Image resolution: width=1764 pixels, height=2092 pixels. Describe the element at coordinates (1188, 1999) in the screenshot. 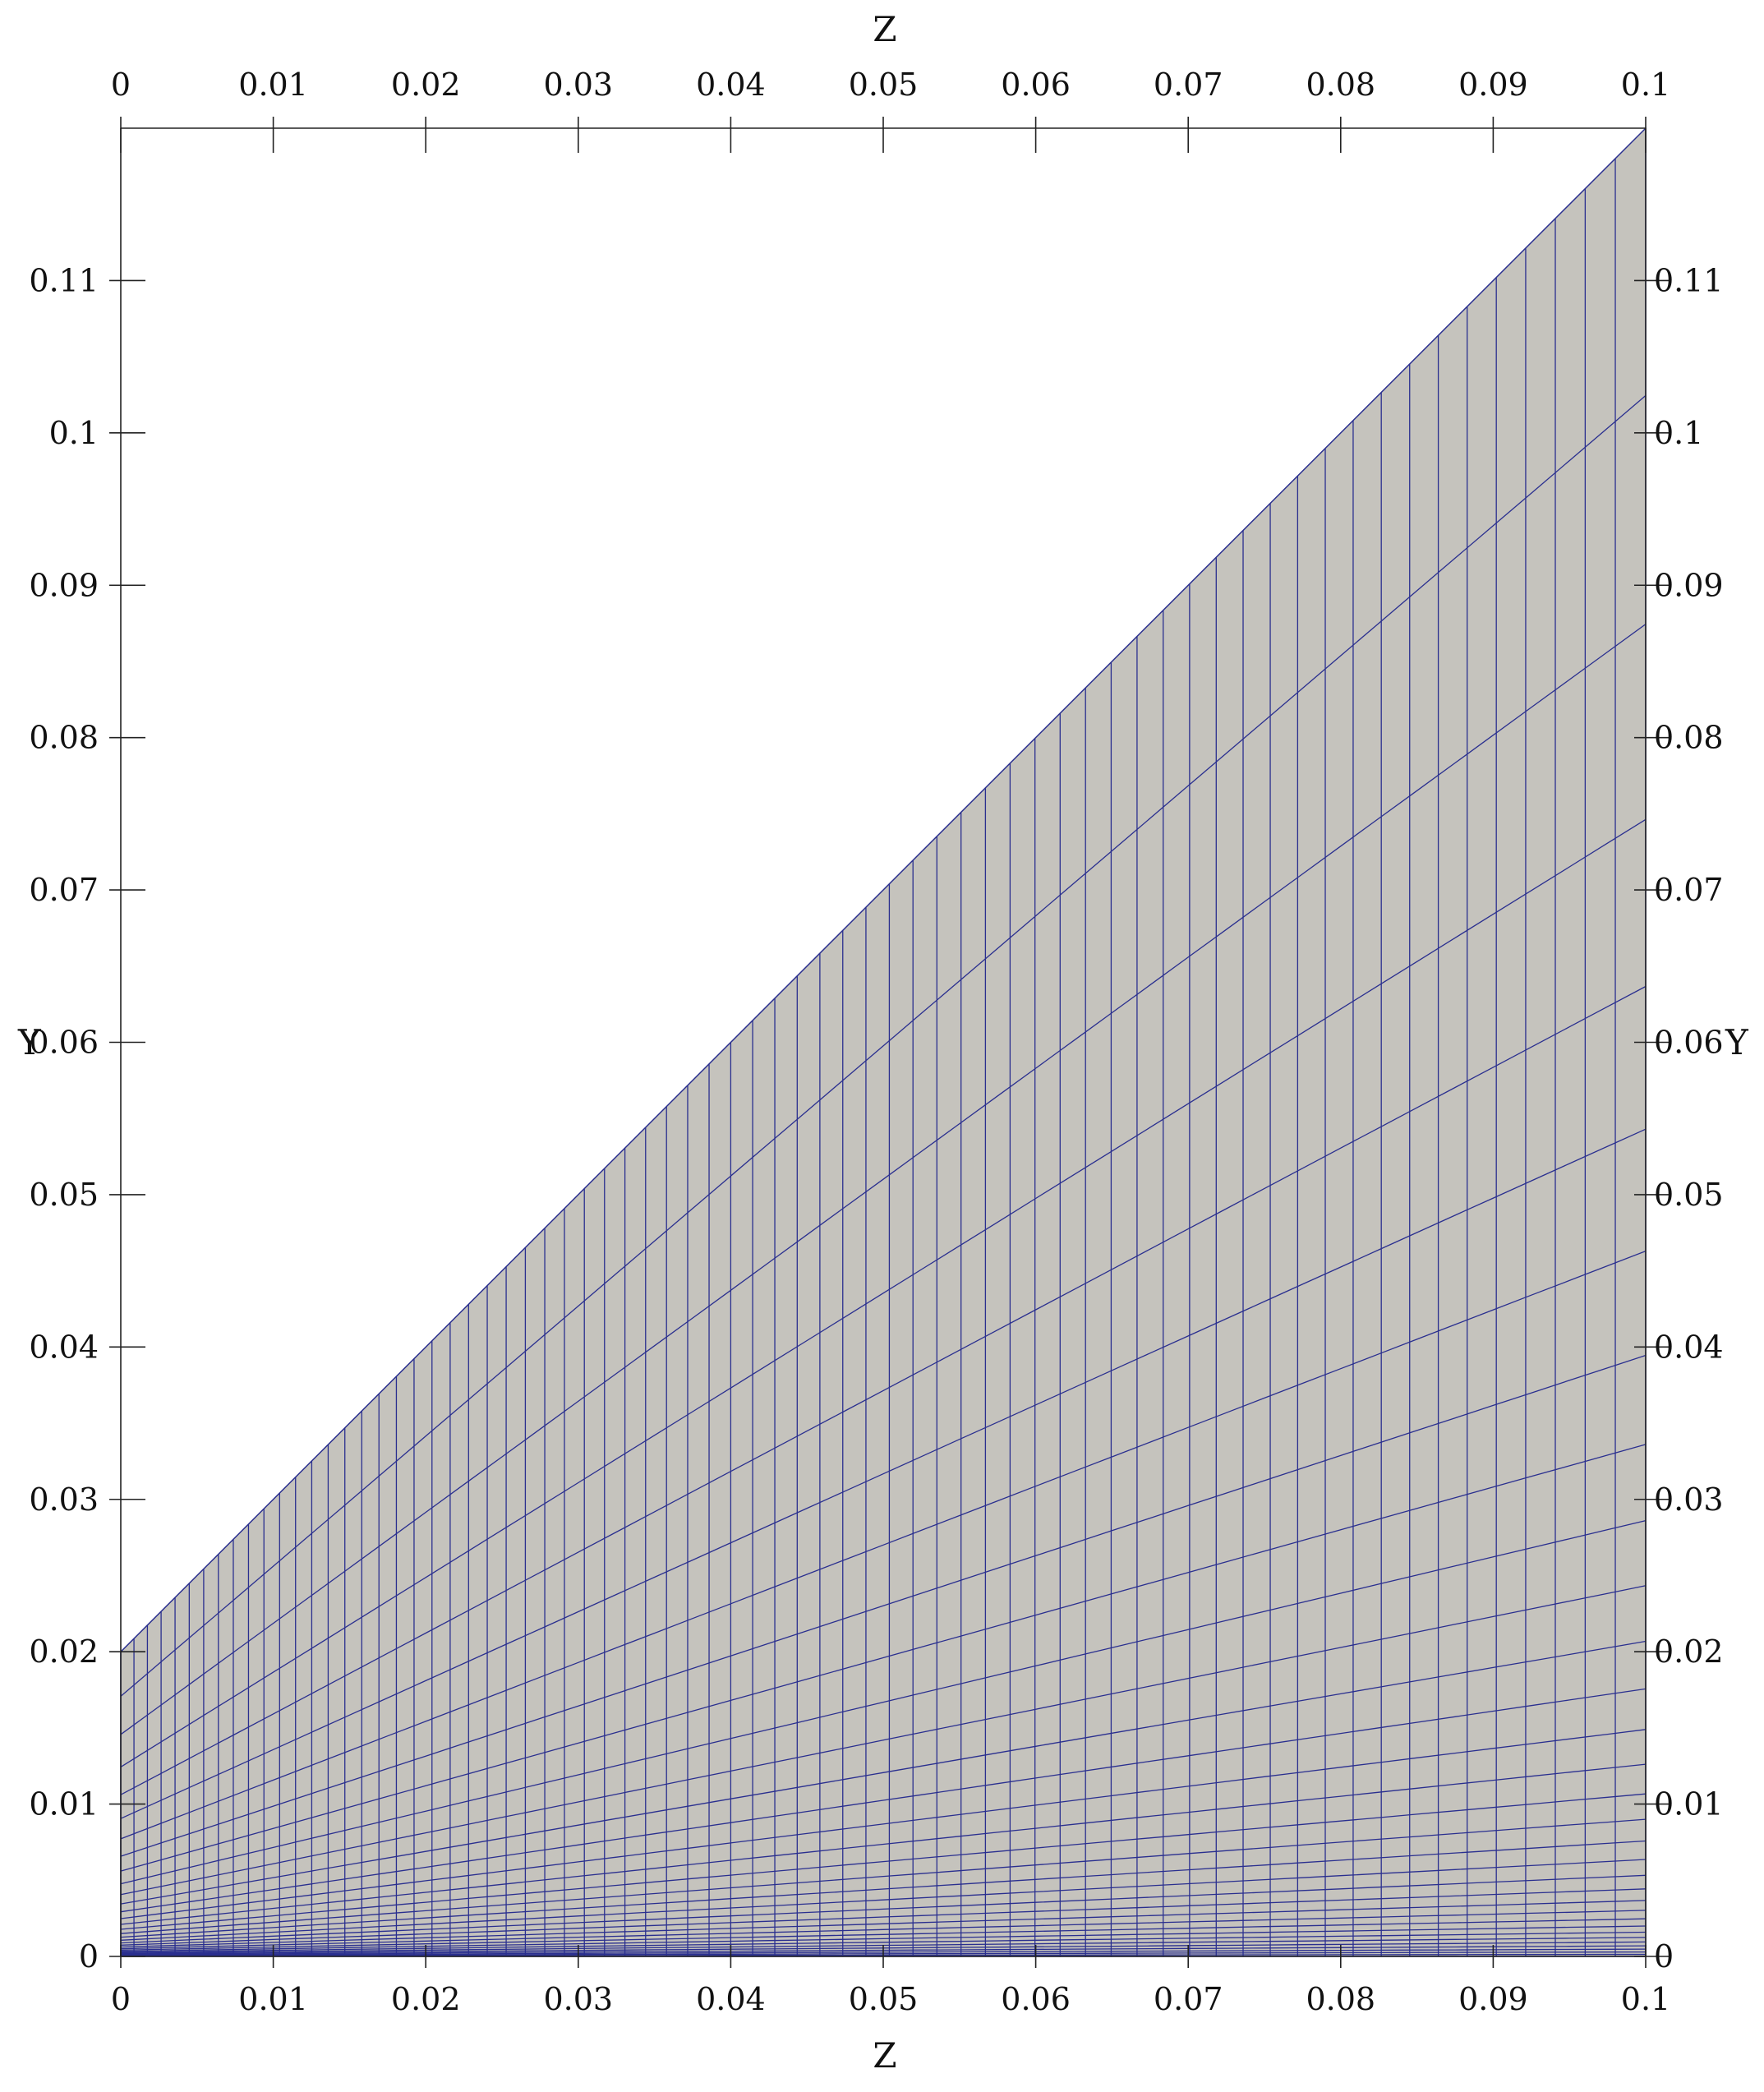

I see `bottom-x-tick-label: 0.07` at that location.